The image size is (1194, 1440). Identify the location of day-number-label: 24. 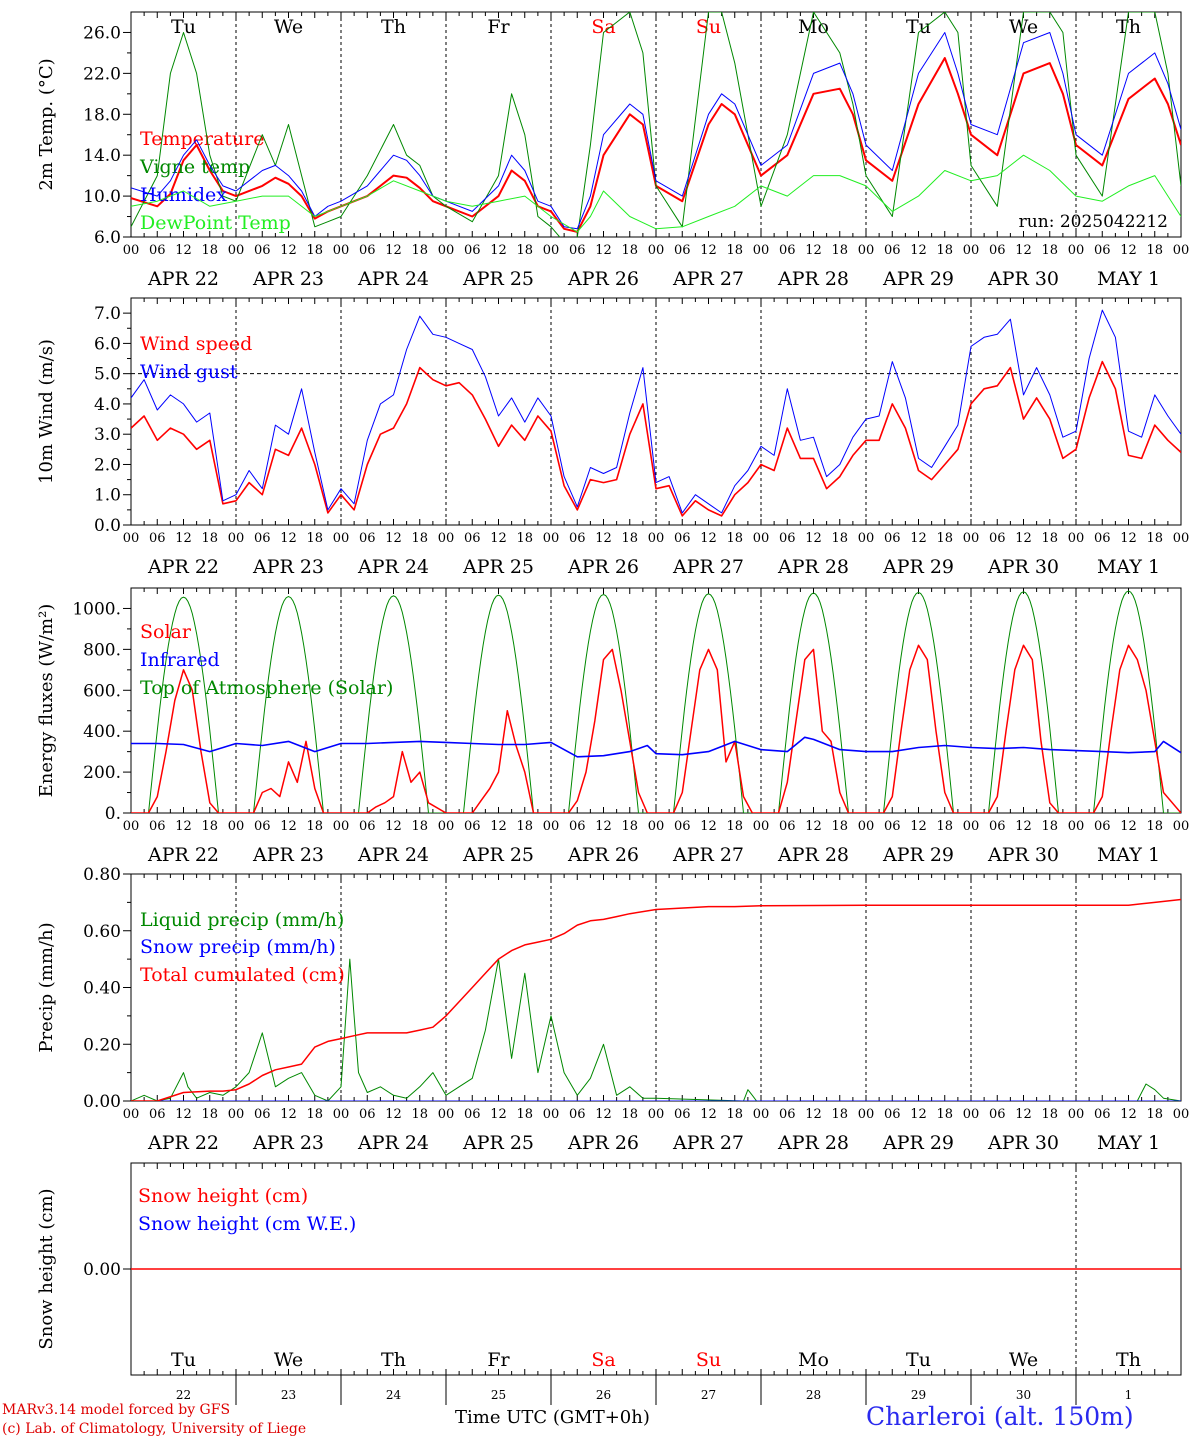
(394, 1395).